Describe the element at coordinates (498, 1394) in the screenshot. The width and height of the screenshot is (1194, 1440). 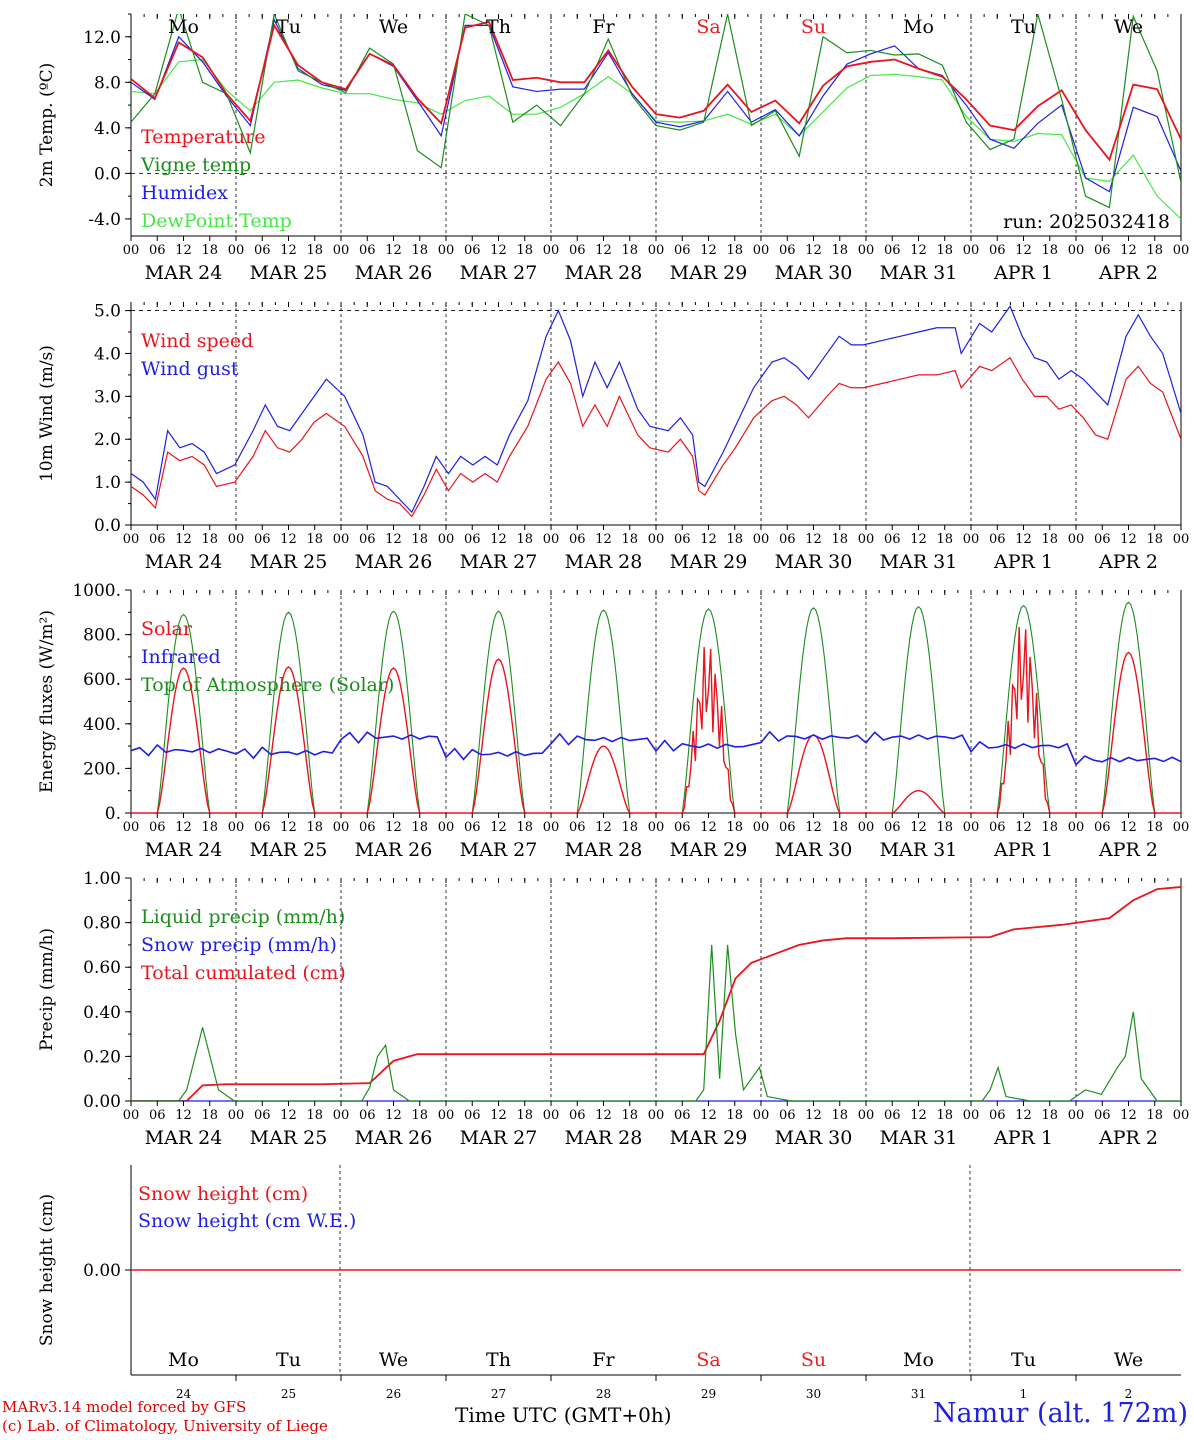
I see `bottom-day-number: 27` at that location.